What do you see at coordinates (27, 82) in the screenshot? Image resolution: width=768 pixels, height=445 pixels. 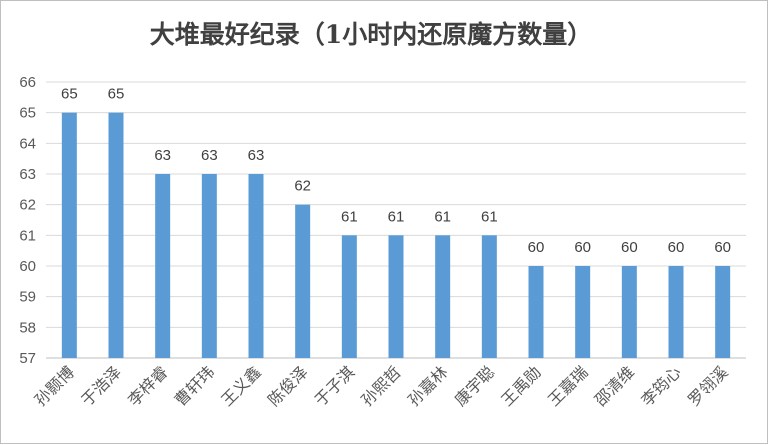 I see `y-tick-label: 66` at bounding box center [27, 82].